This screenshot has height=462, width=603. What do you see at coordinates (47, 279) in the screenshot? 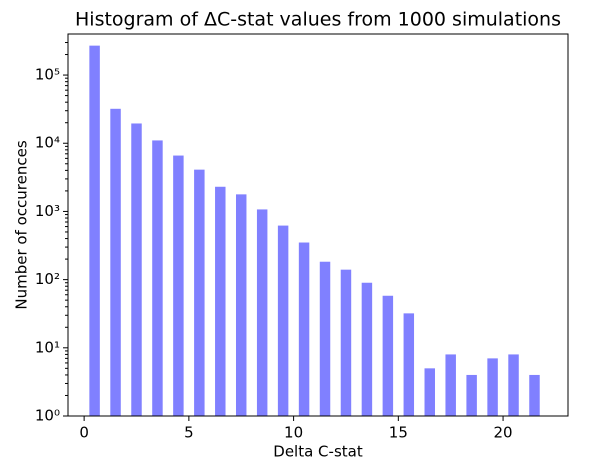
I see `y-tick-label: 10²` at bounding box center [47, 279].